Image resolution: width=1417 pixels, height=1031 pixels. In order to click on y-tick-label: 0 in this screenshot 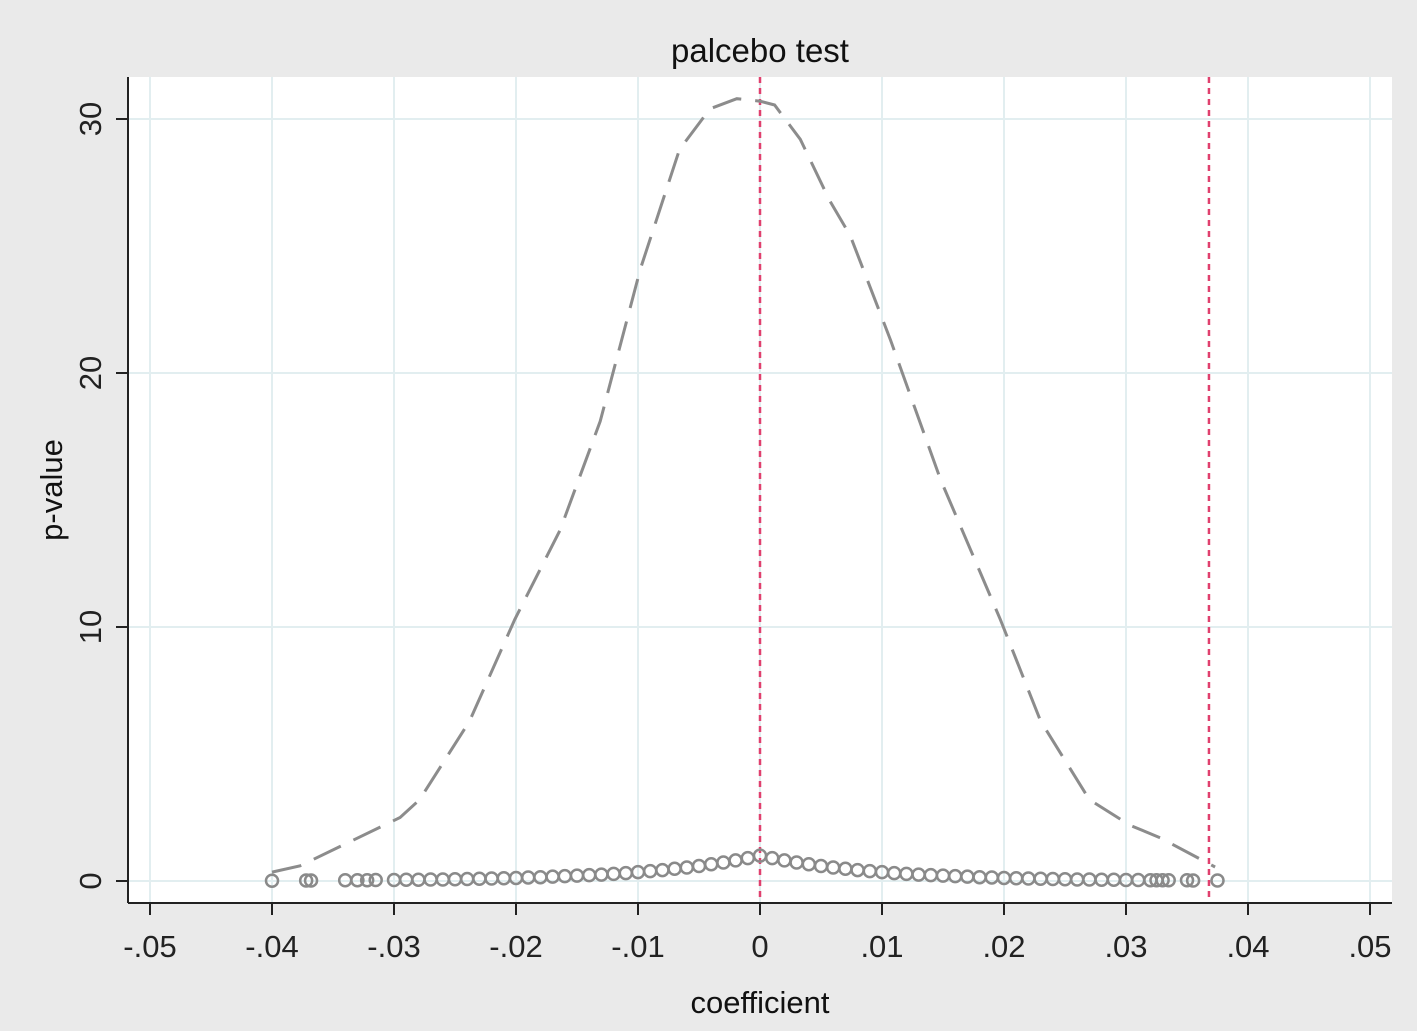, I will do `click(90, 880)`.